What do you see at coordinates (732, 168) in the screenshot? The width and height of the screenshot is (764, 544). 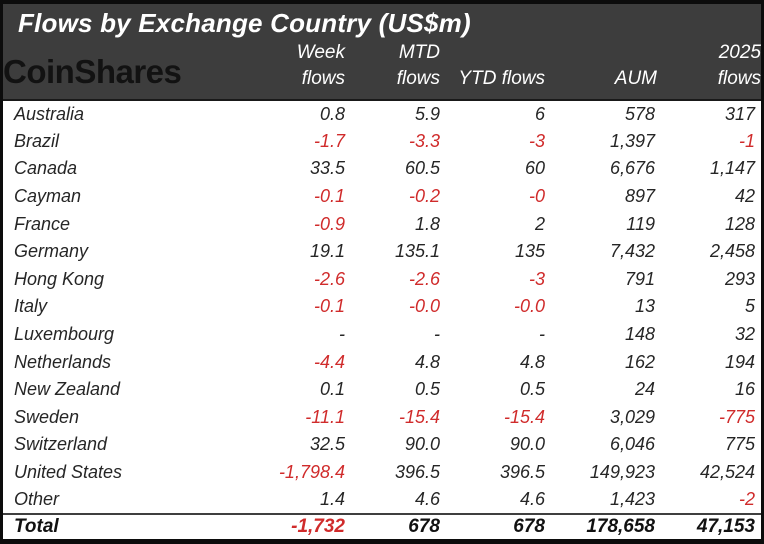 I see `value-cell: 1,147` at bounding box center [732, 168].